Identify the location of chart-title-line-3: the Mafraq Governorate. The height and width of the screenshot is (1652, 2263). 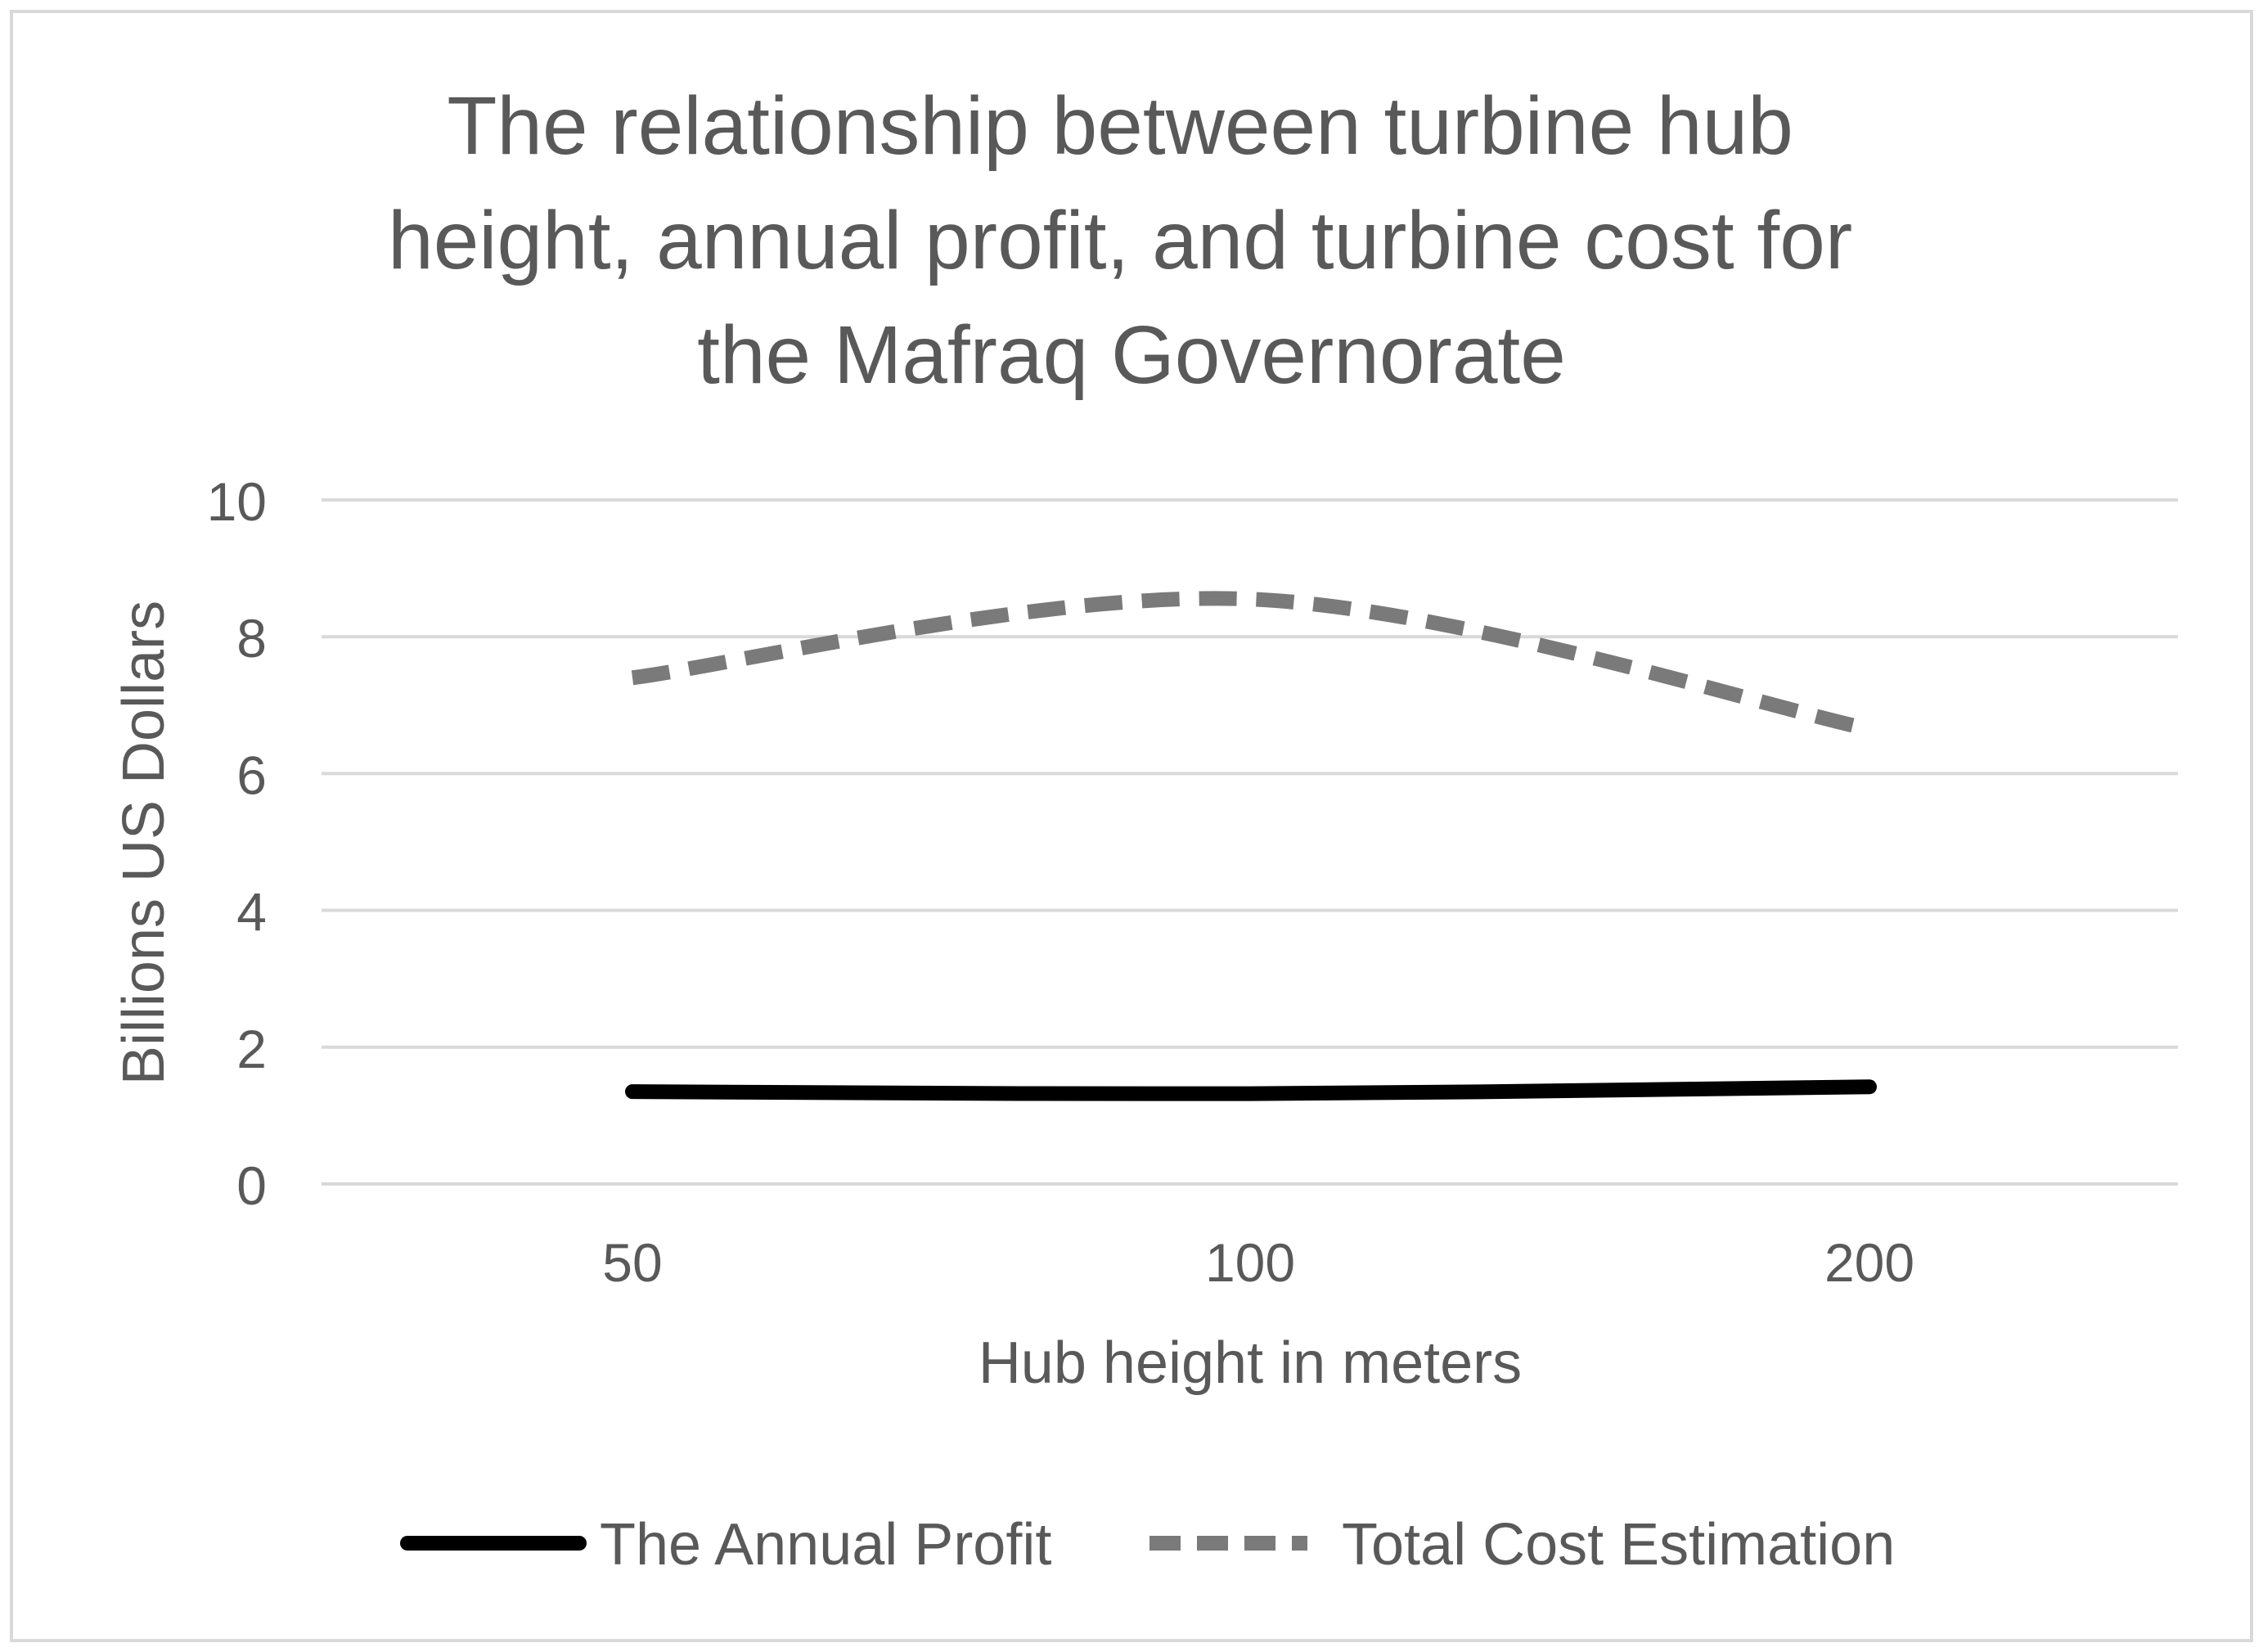
(1131, 355).